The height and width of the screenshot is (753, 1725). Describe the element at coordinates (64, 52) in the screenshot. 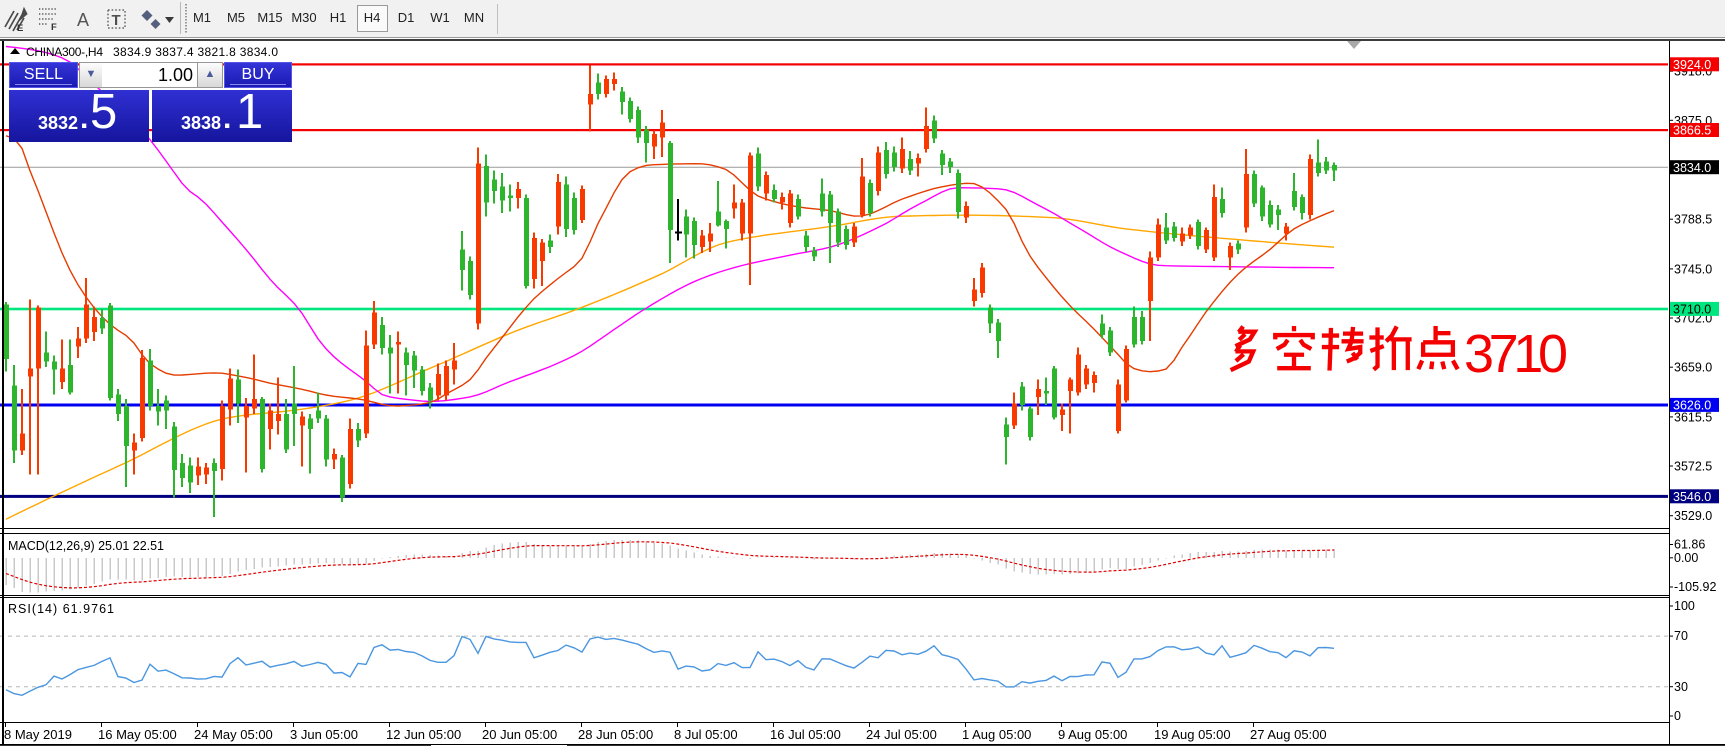

I see `svg-text: CHINA300-,H4` at that location.